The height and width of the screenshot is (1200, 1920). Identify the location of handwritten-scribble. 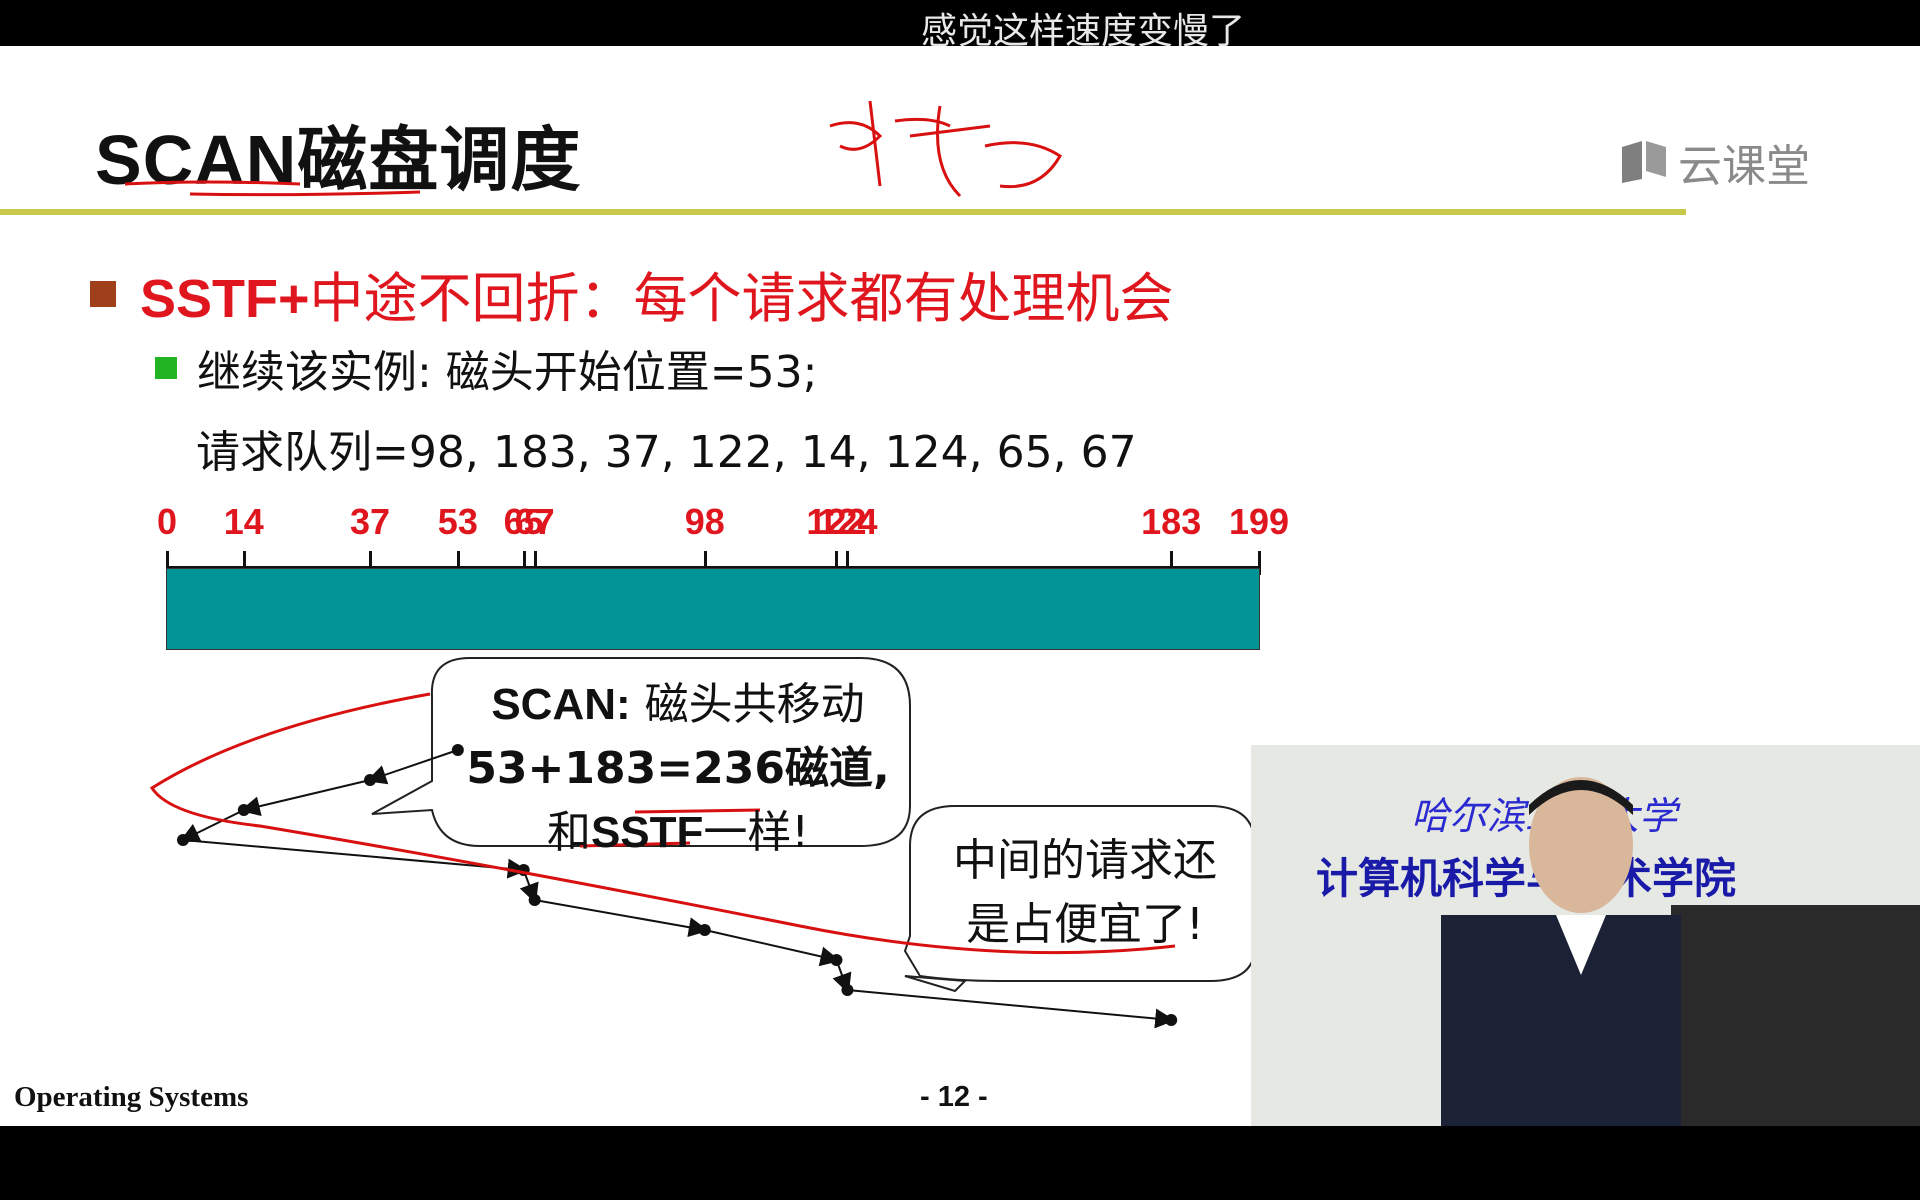
(945, 149).